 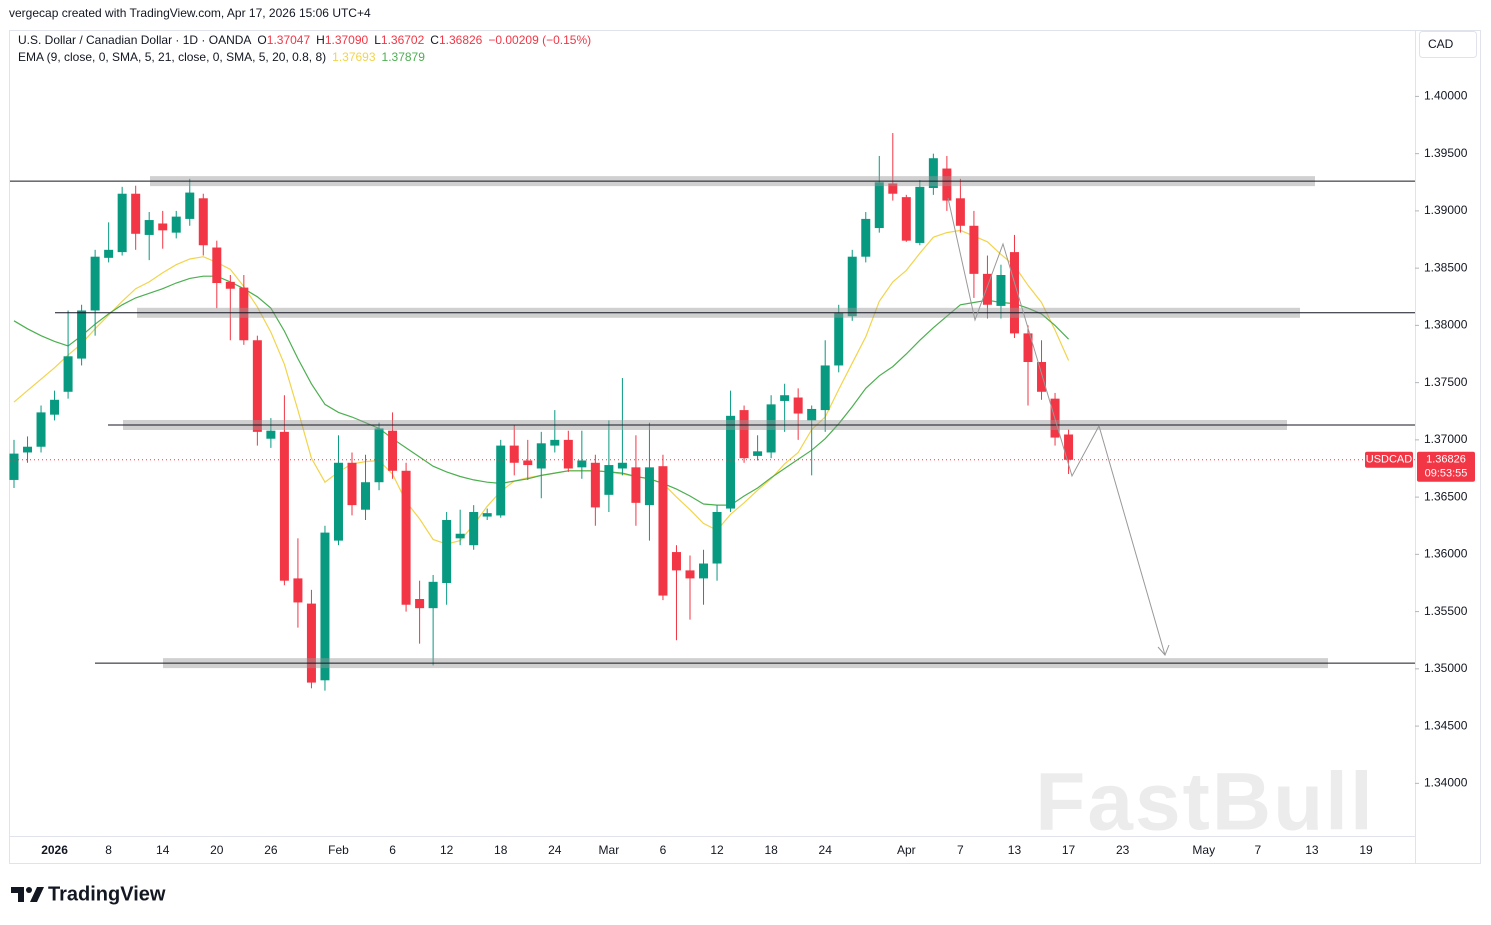 What do you see at coordinates (108, 850) in the screenshot?
I see `x-tick-label: 8` at bounding box center [108, 850].